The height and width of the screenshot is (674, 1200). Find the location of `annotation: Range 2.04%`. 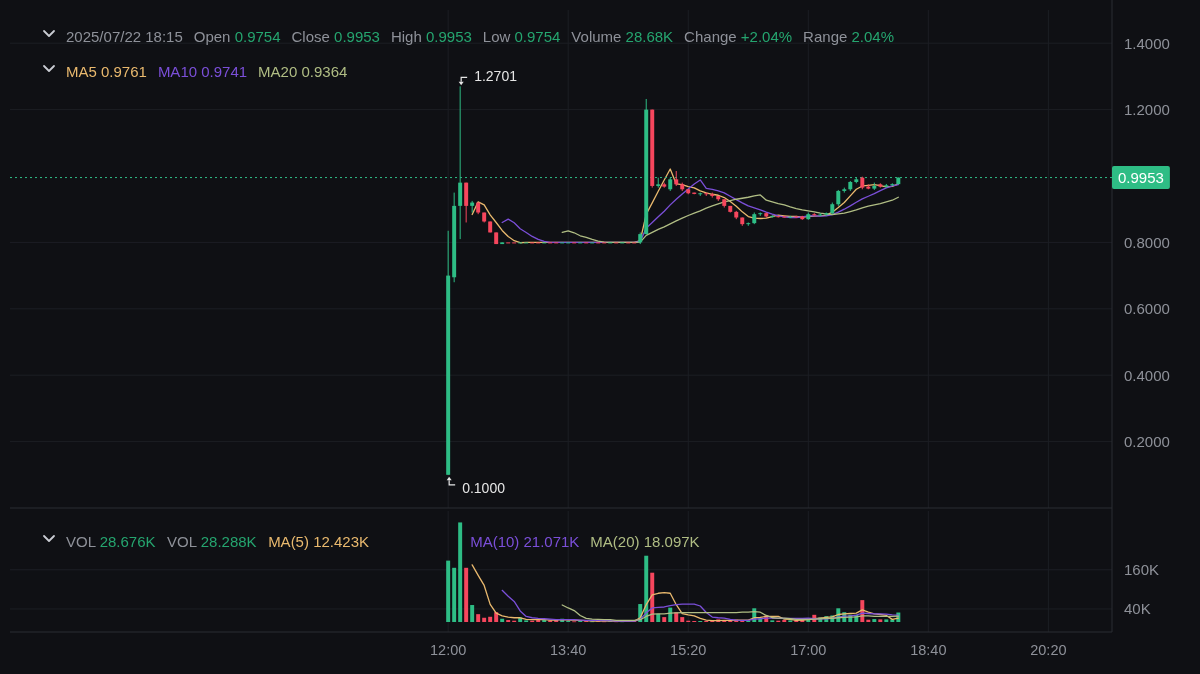

annotation: Range 2.04% is located at coordinates (849, 36).